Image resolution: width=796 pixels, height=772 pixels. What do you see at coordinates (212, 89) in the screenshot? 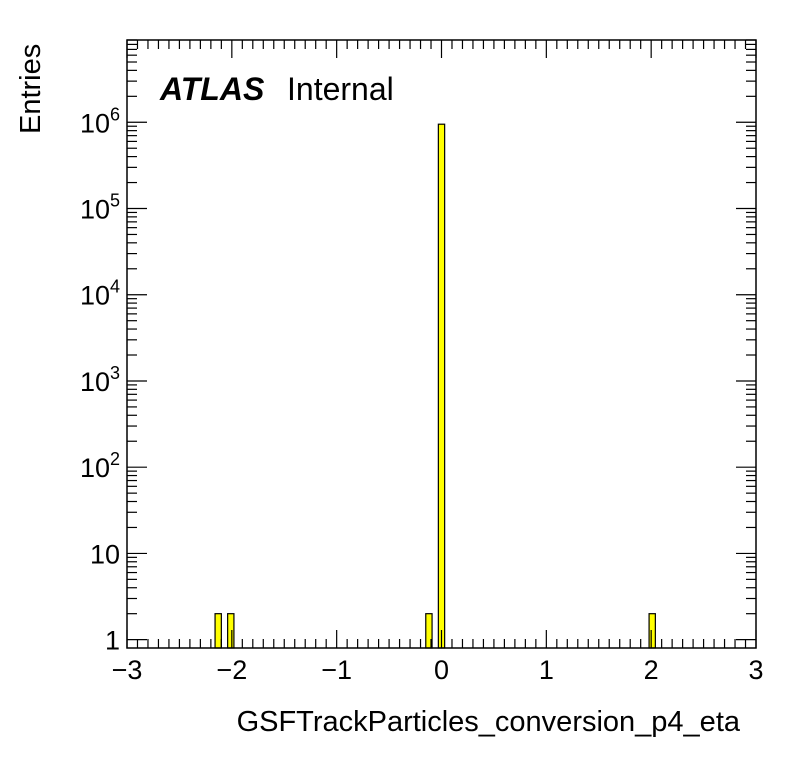
I see `atlas-label: ATLAS` at bounding box center [212, 89].